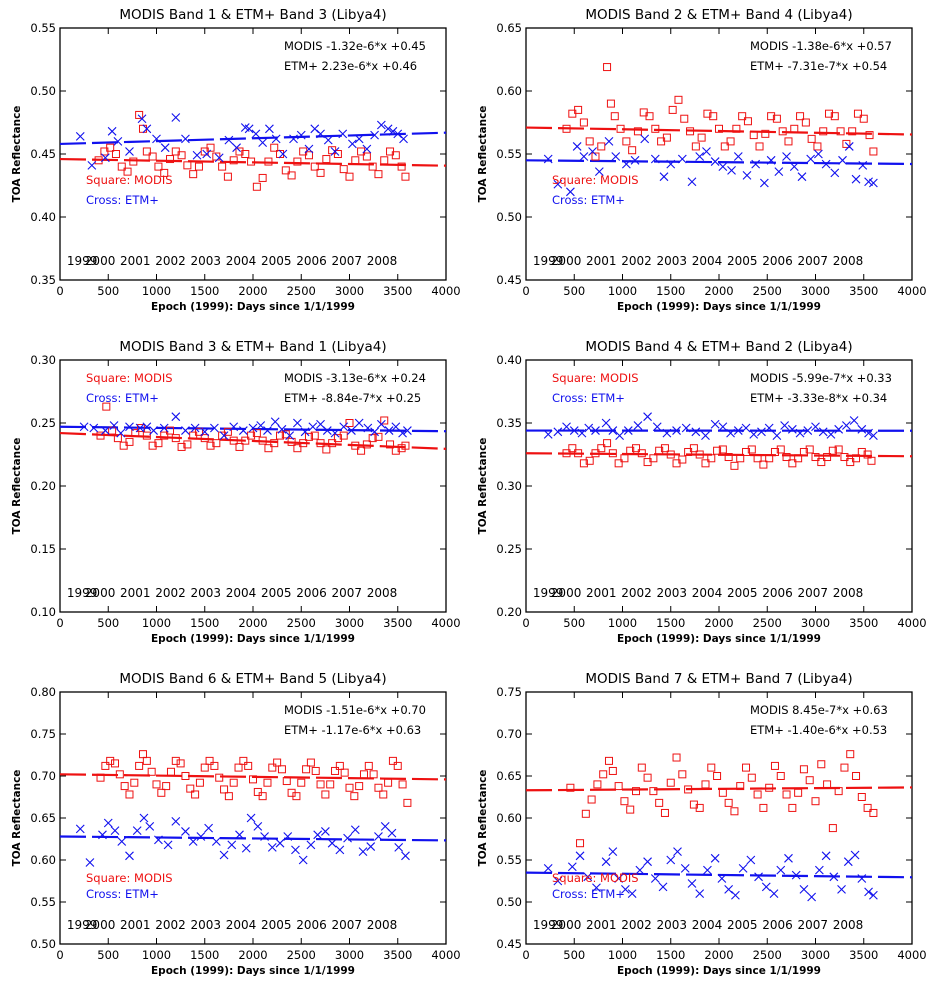  I want to click on x-tick-label: 2000, so click(252, 955).